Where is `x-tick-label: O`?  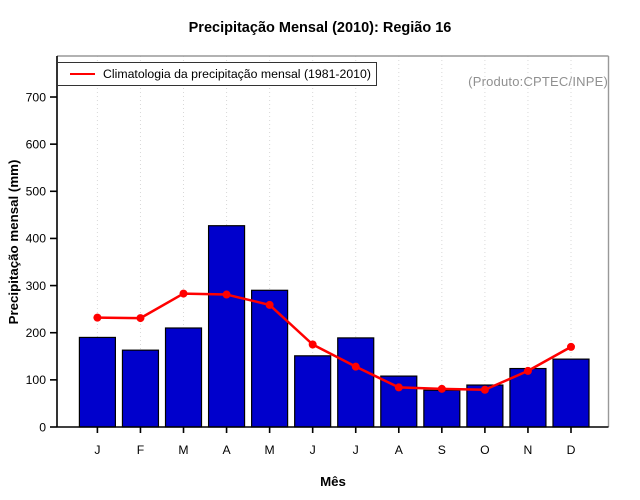 x-tick-label: O is located at coordinates (484, 450).